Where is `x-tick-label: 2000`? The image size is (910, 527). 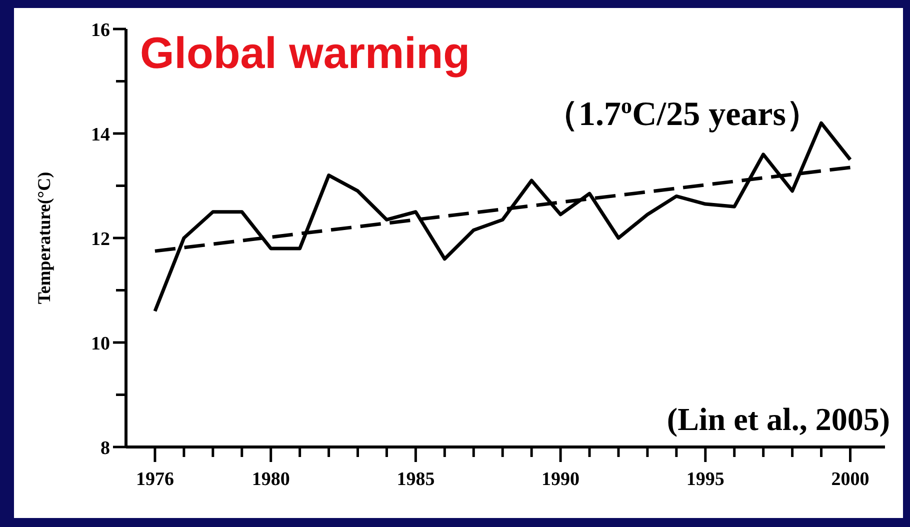
x-tick-label: 2000 is located at coordinates (850, 479).